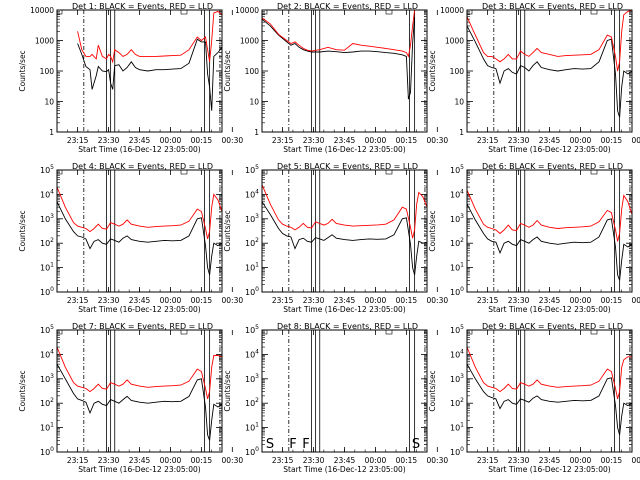 The image size is (640, 480). Describe the element at coordinates (347, 166) in the screenshot. I see `plot-title: Det 5: BLACK = Events, RED = LLD` at that location.